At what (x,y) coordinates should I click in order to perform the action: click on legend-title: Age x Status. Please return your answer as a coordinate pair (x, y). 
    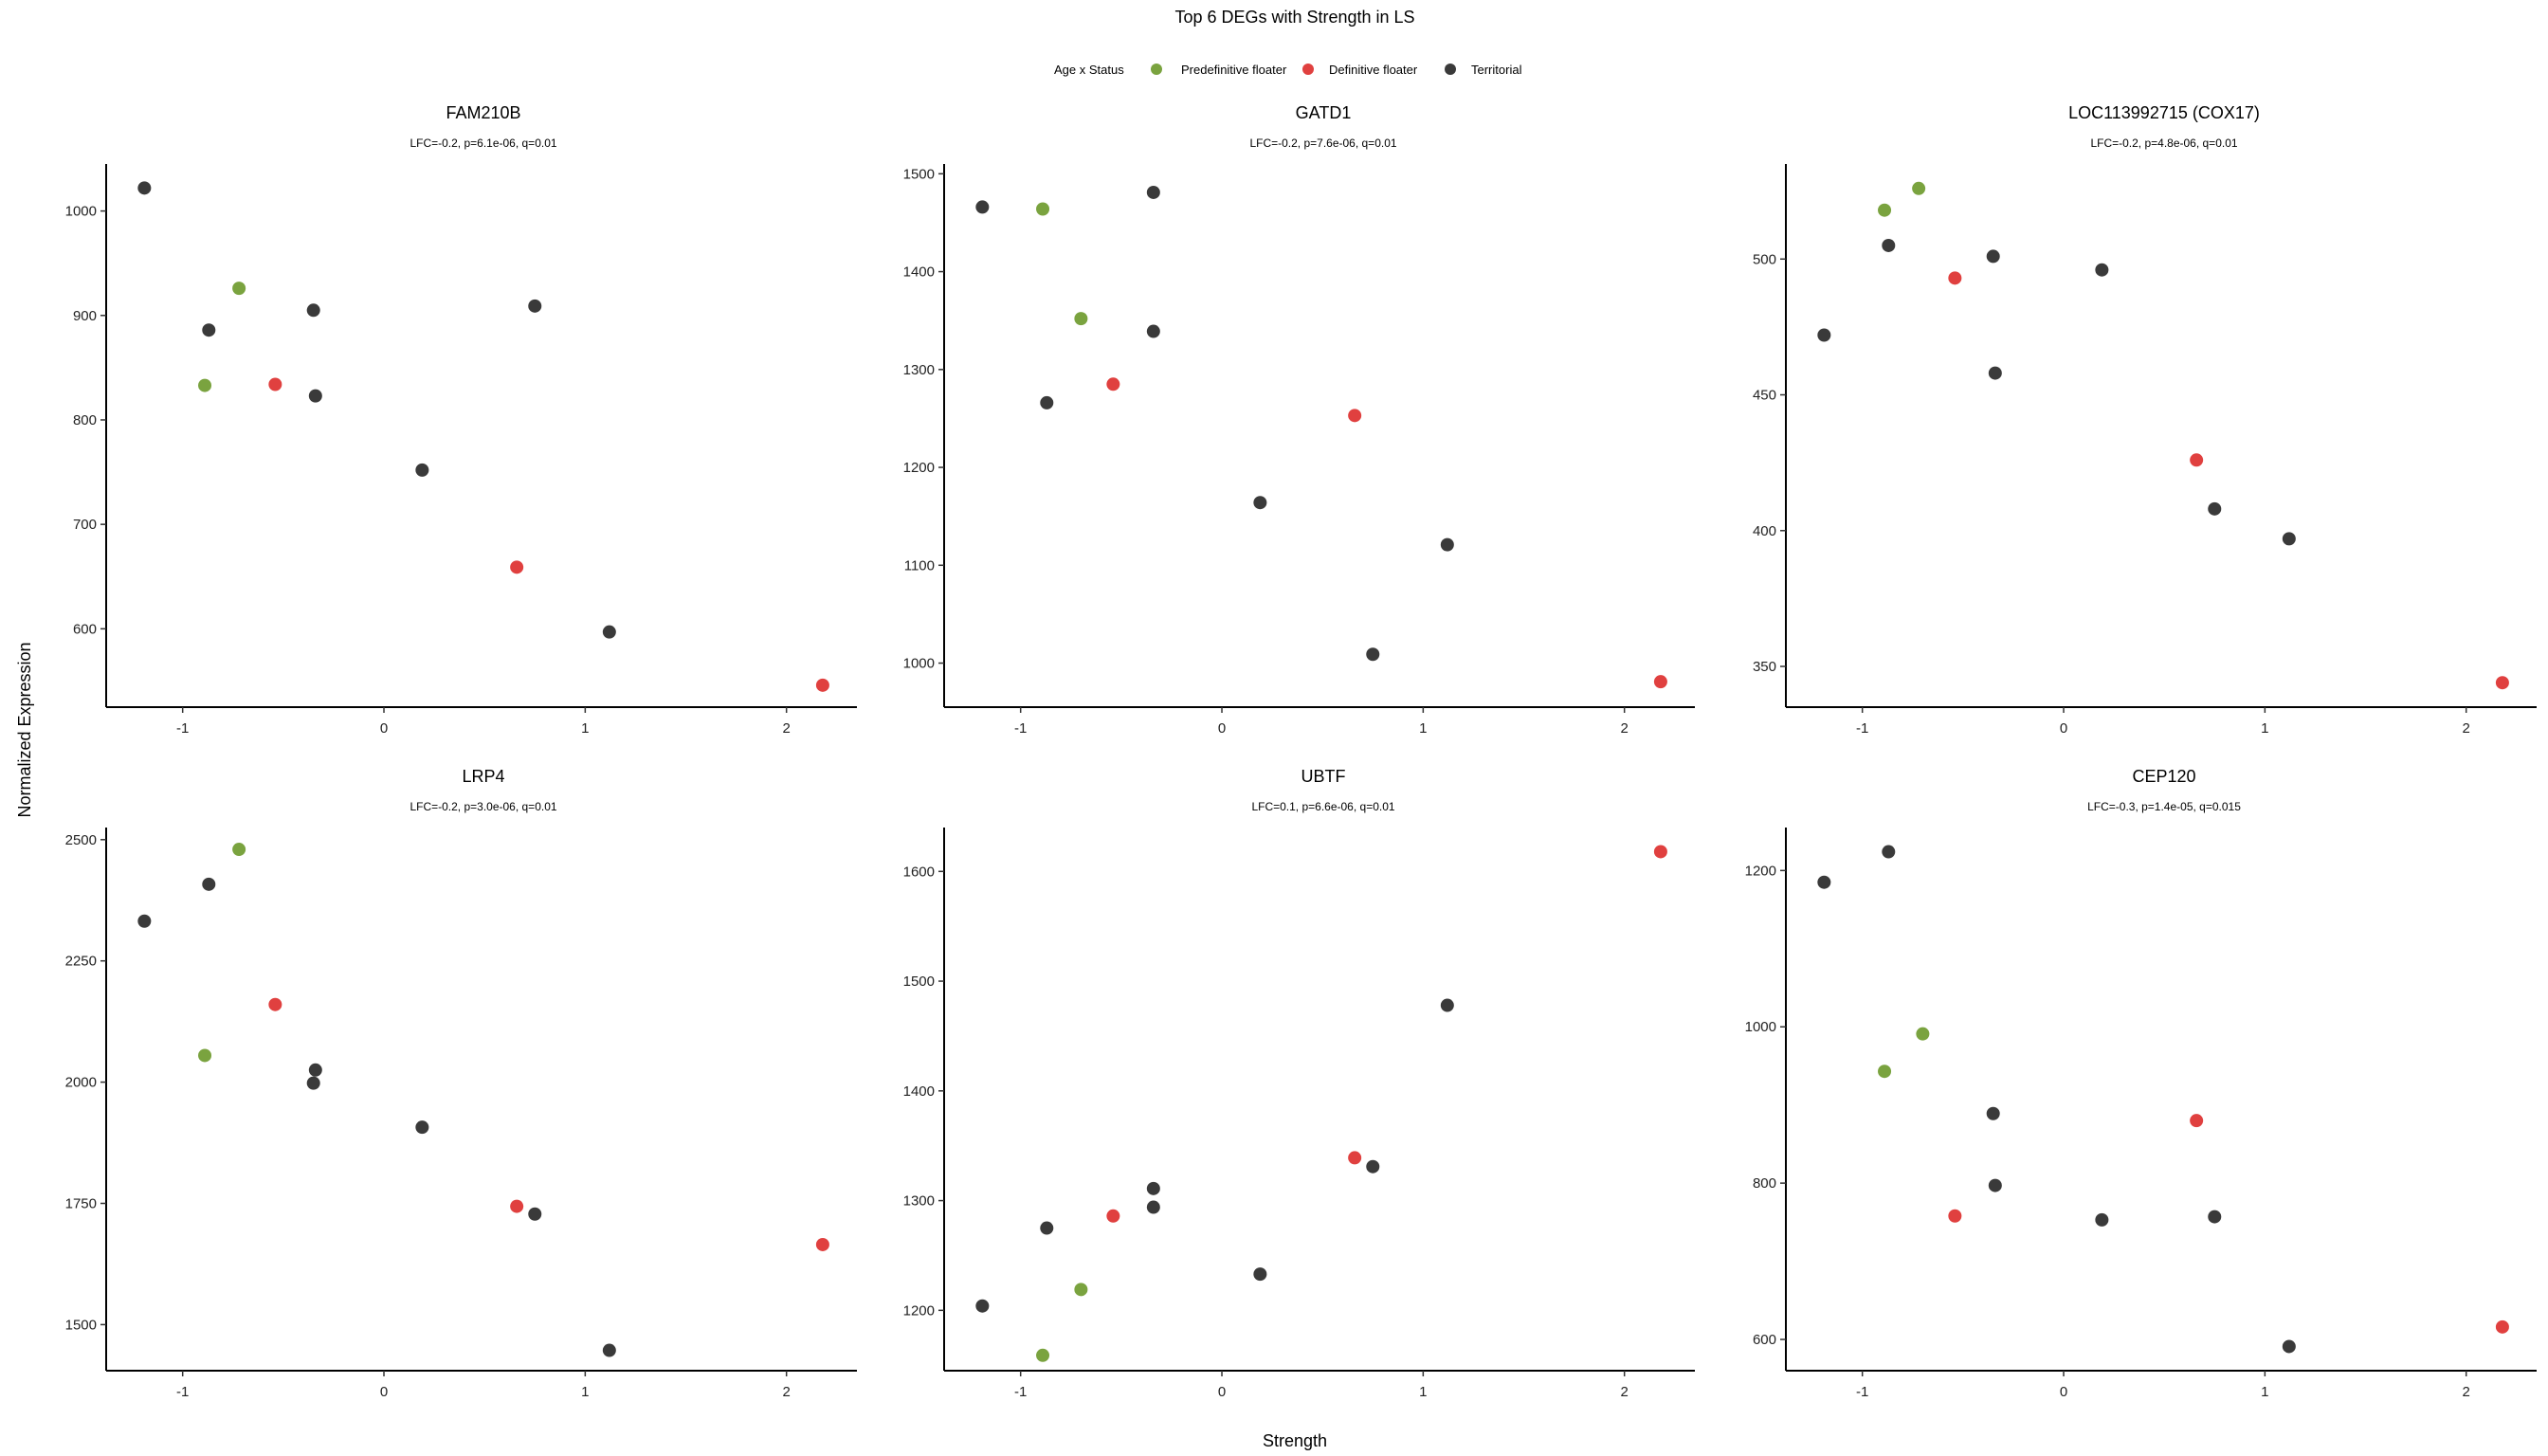
    Looking at the image, I should click on (1089, 70).